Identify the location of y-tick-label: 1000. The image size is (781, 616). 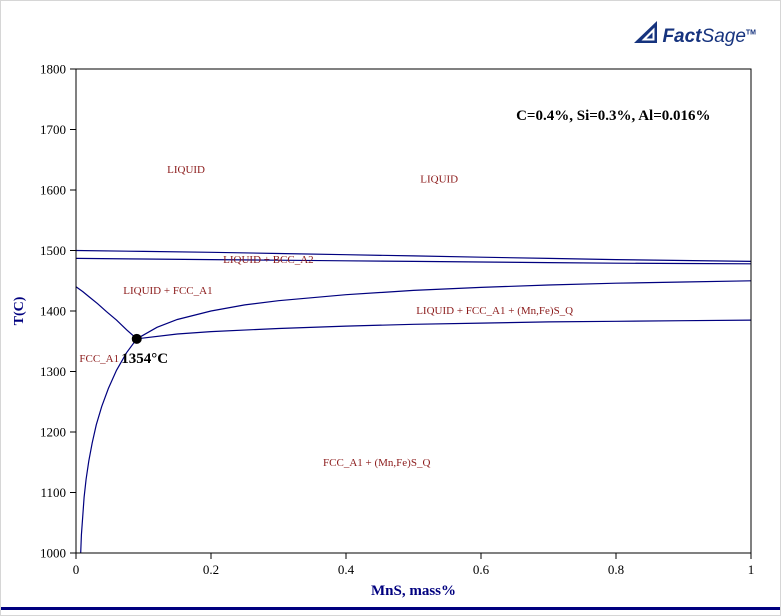
(53, 553).